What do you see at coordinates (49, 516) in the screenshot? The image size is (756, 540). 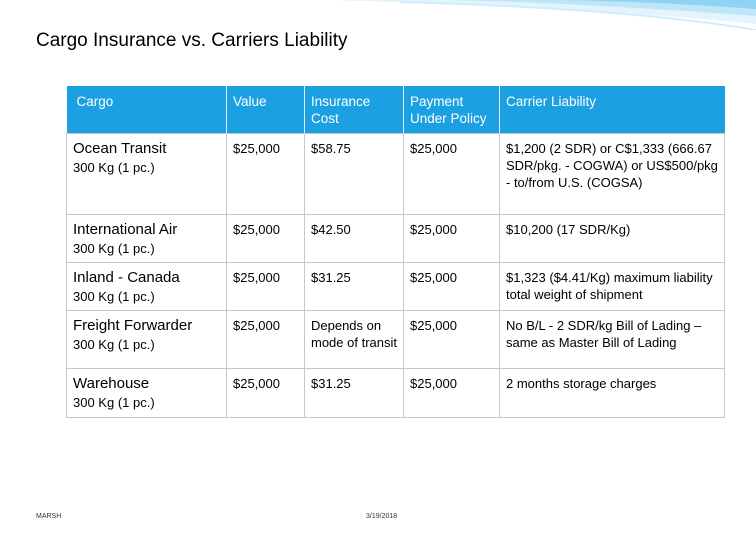 I see `footer-brand: MARSH` at bounding box center [49, 516].